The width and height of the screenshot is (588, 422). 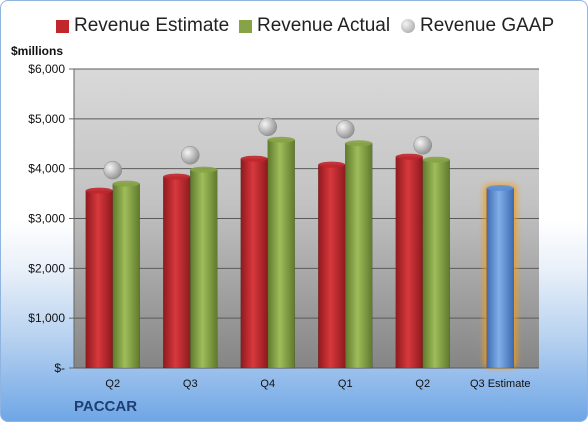 I want to click on legend-item-revenue-gaap: Revenue GAAP, so click(x=477, y=26).